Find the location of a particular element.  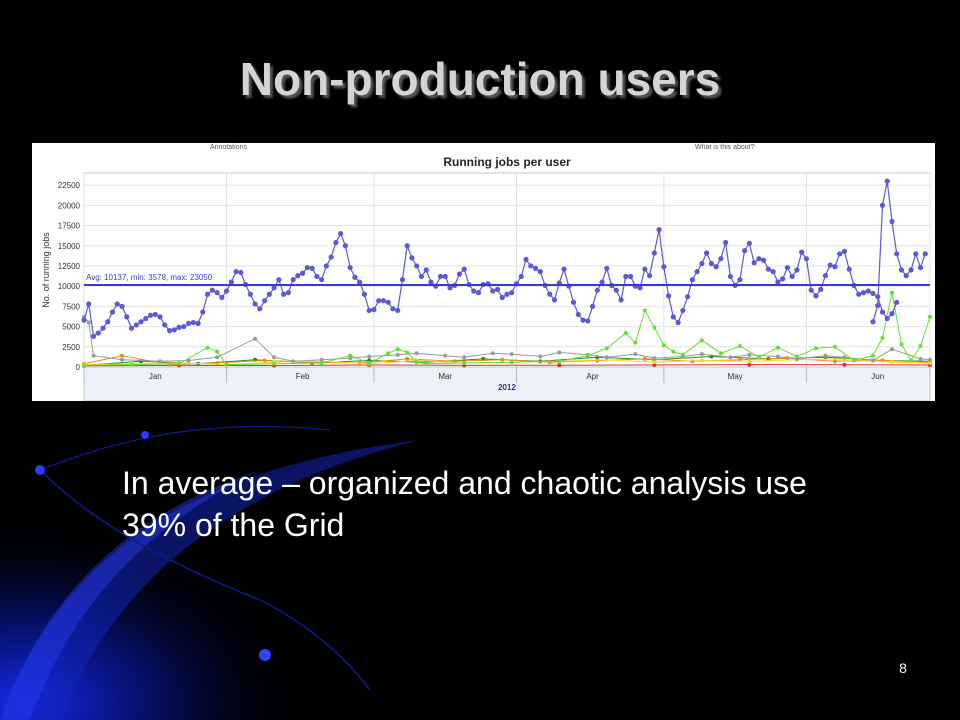

y-tick-label: 2500 is located at coordinates (71, 347).